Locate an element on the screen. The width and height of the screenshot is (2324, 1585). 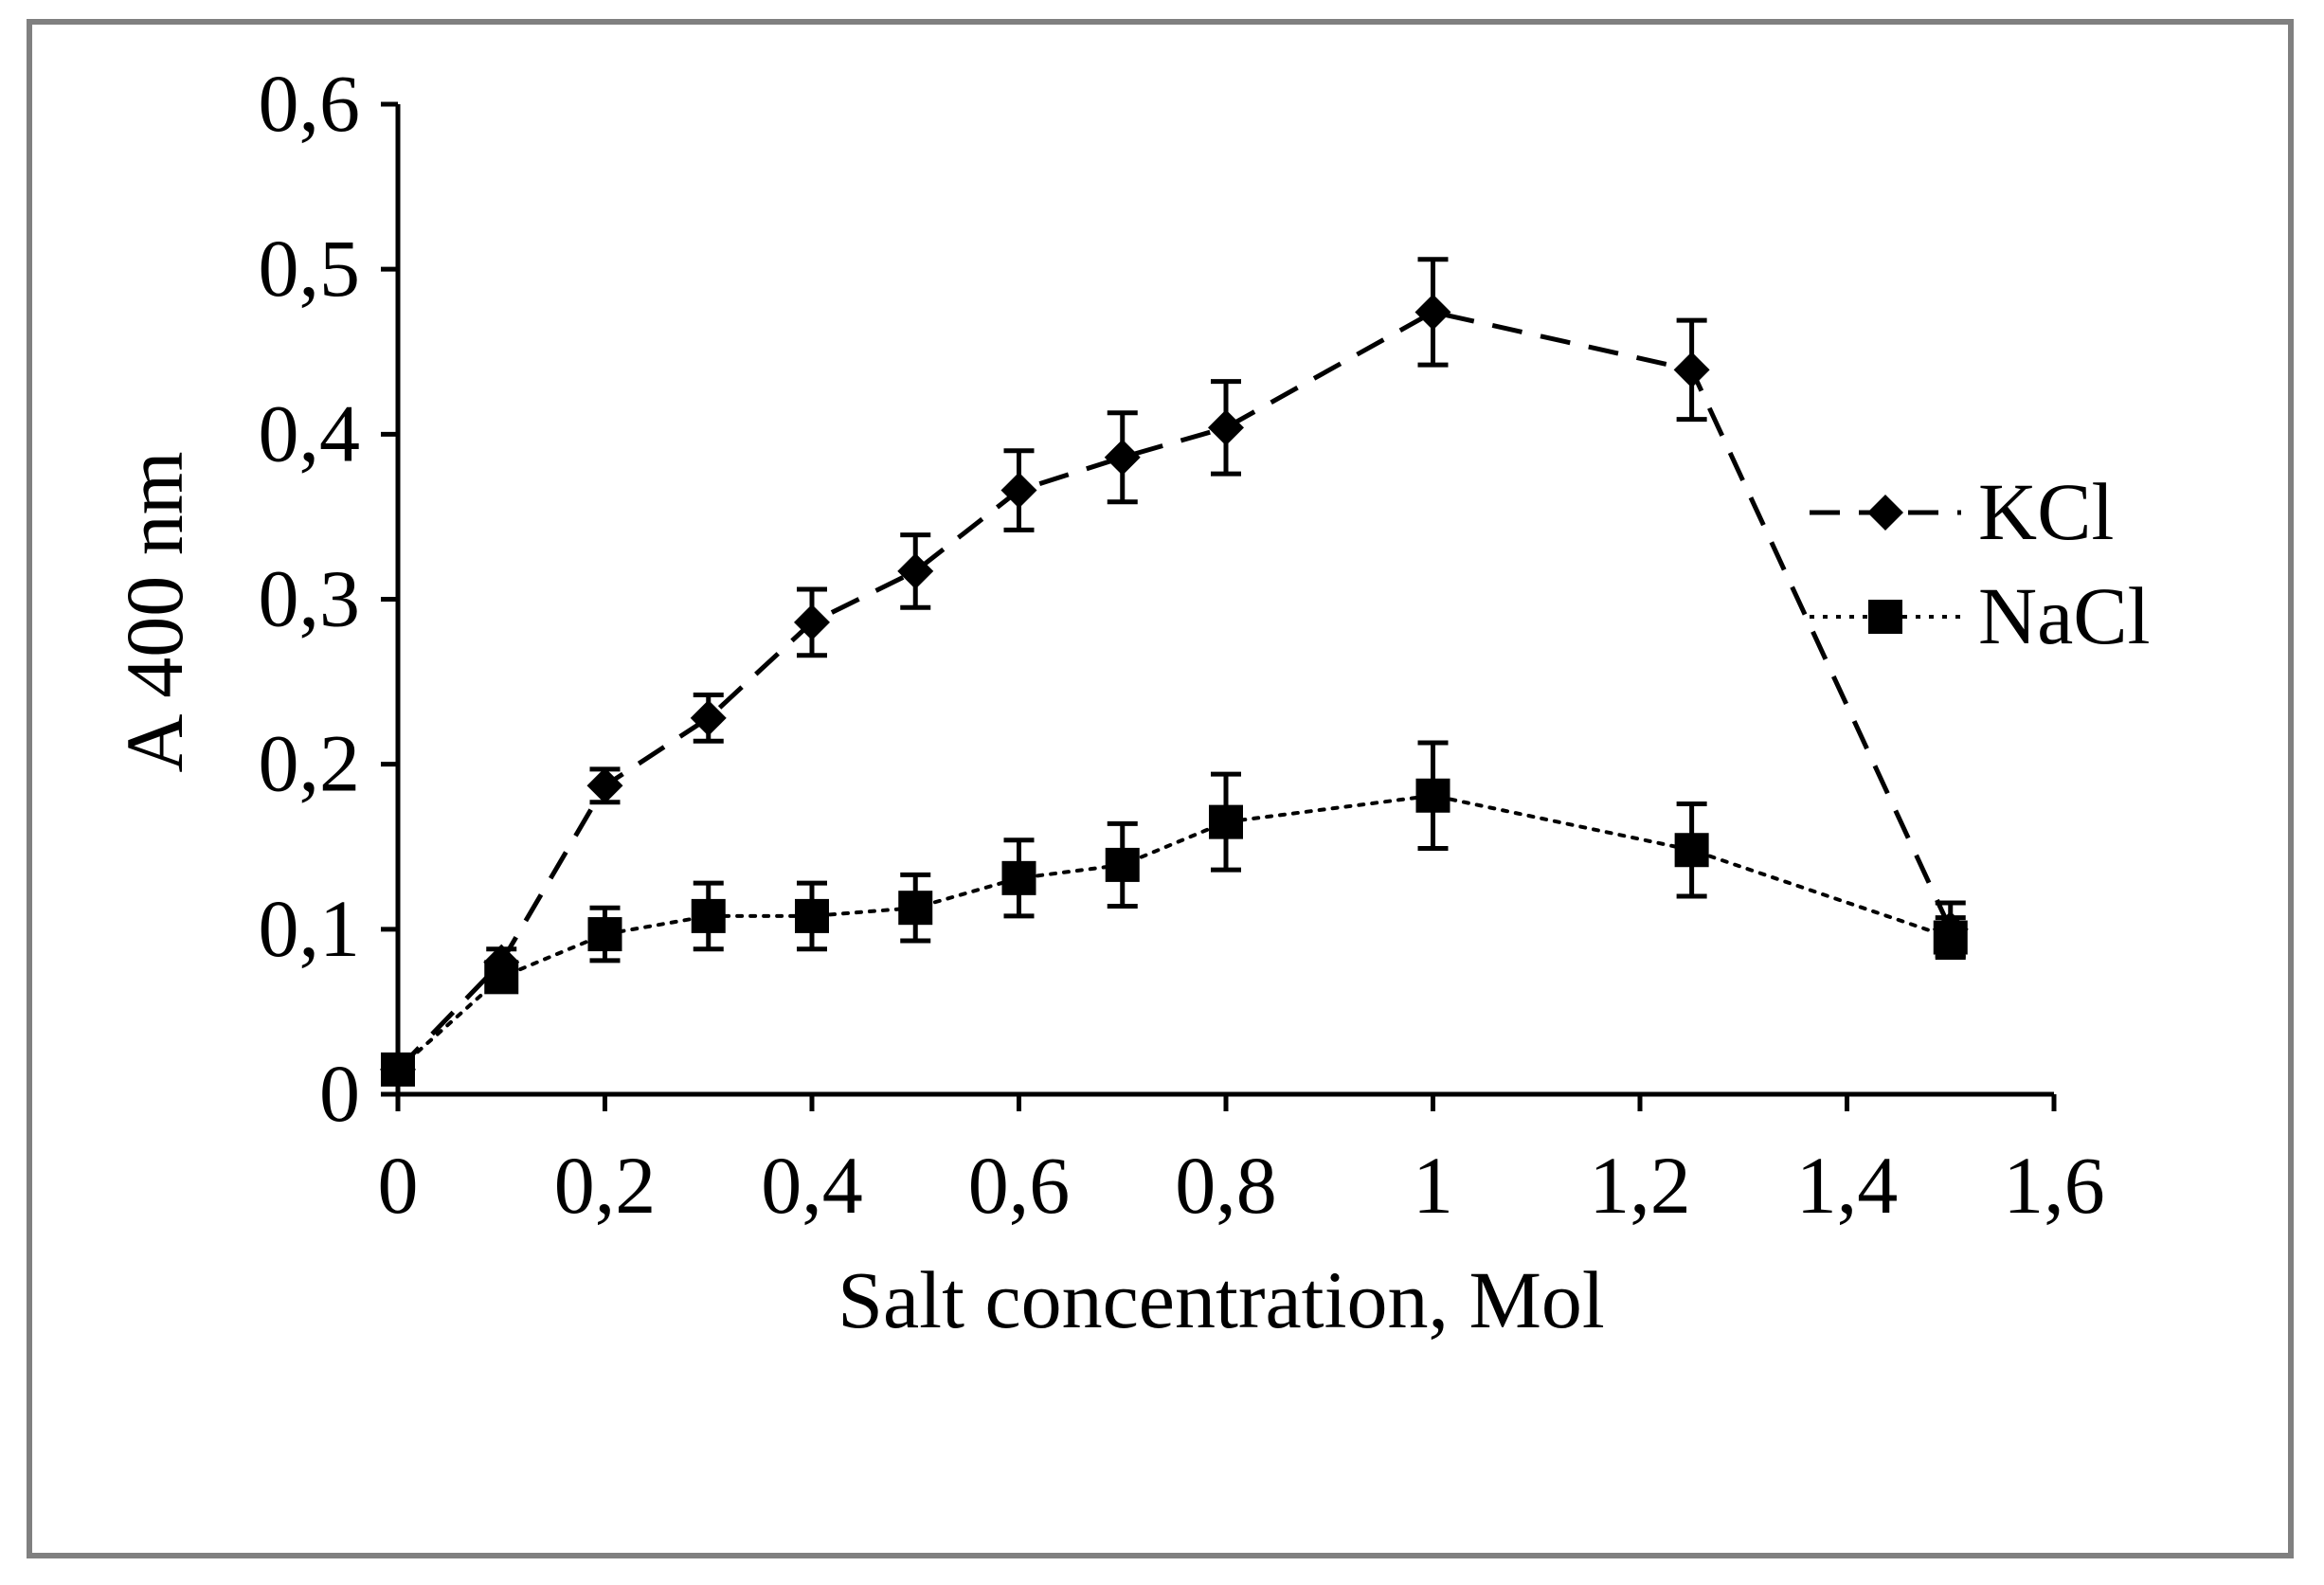
series-line-nacl is located at coordinates (1174, 933).